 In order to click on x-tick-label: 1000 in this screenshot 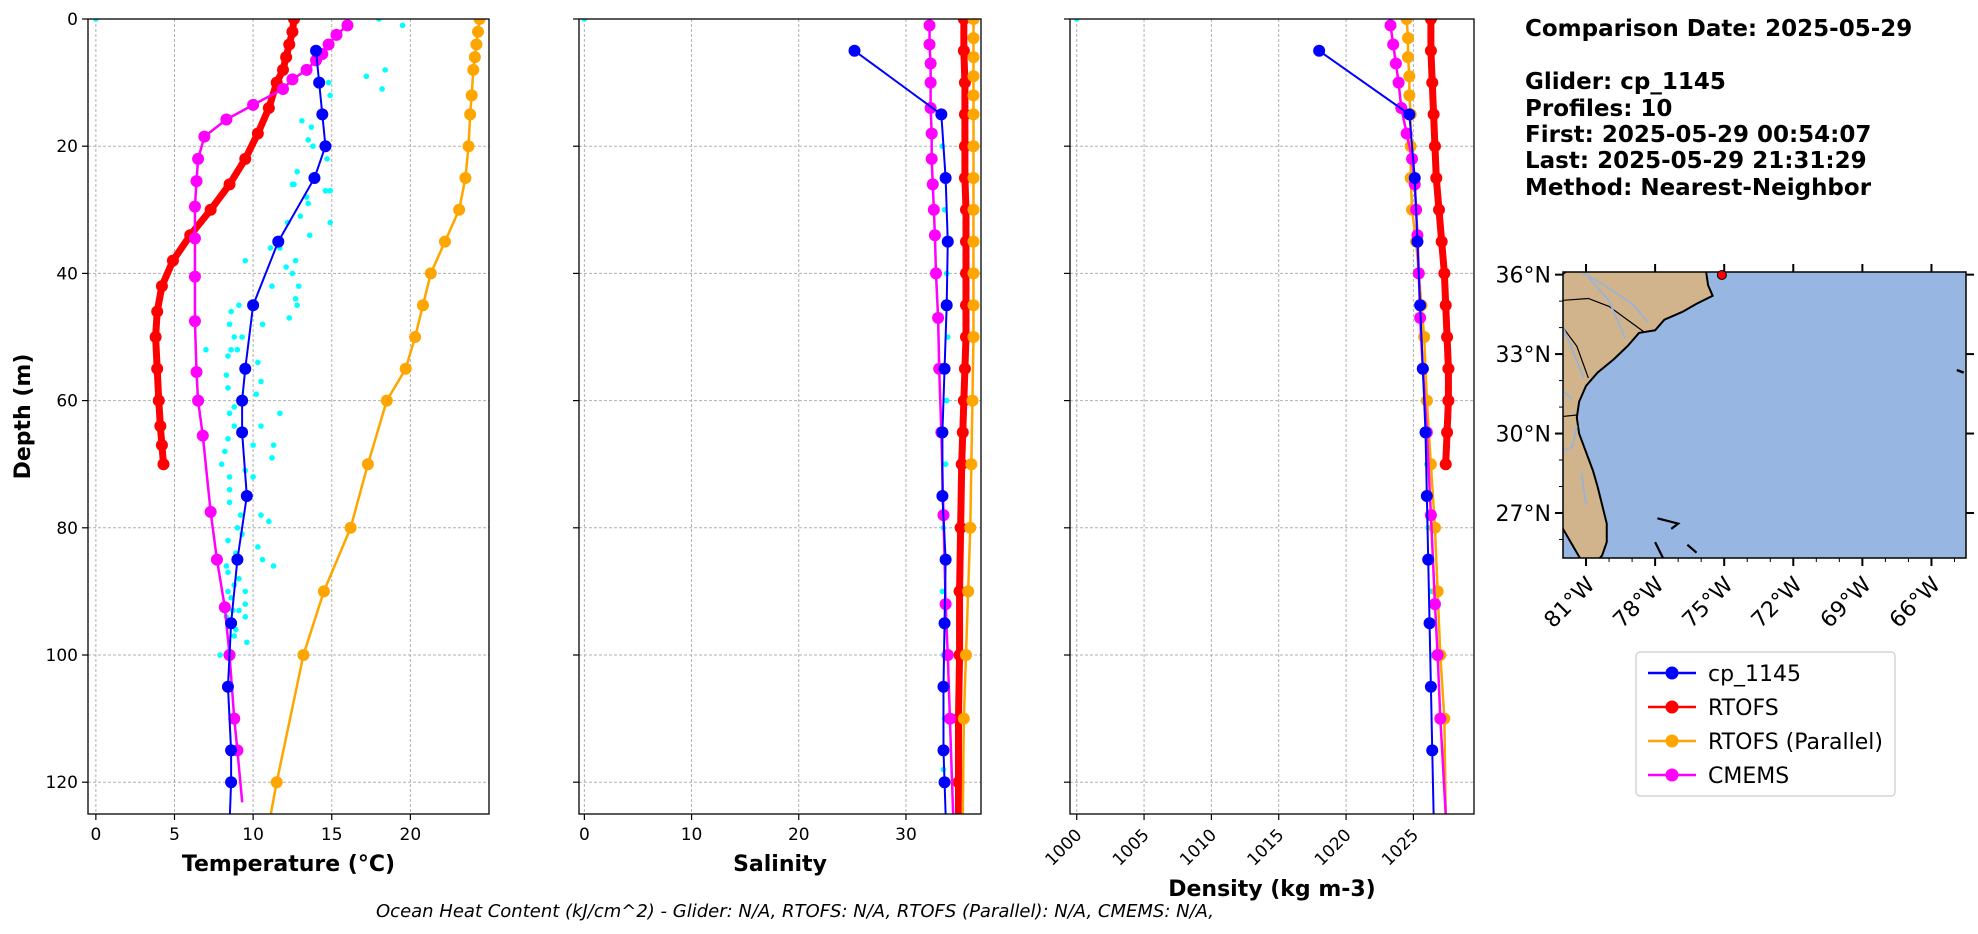, I will do `click(1064, 847)`.